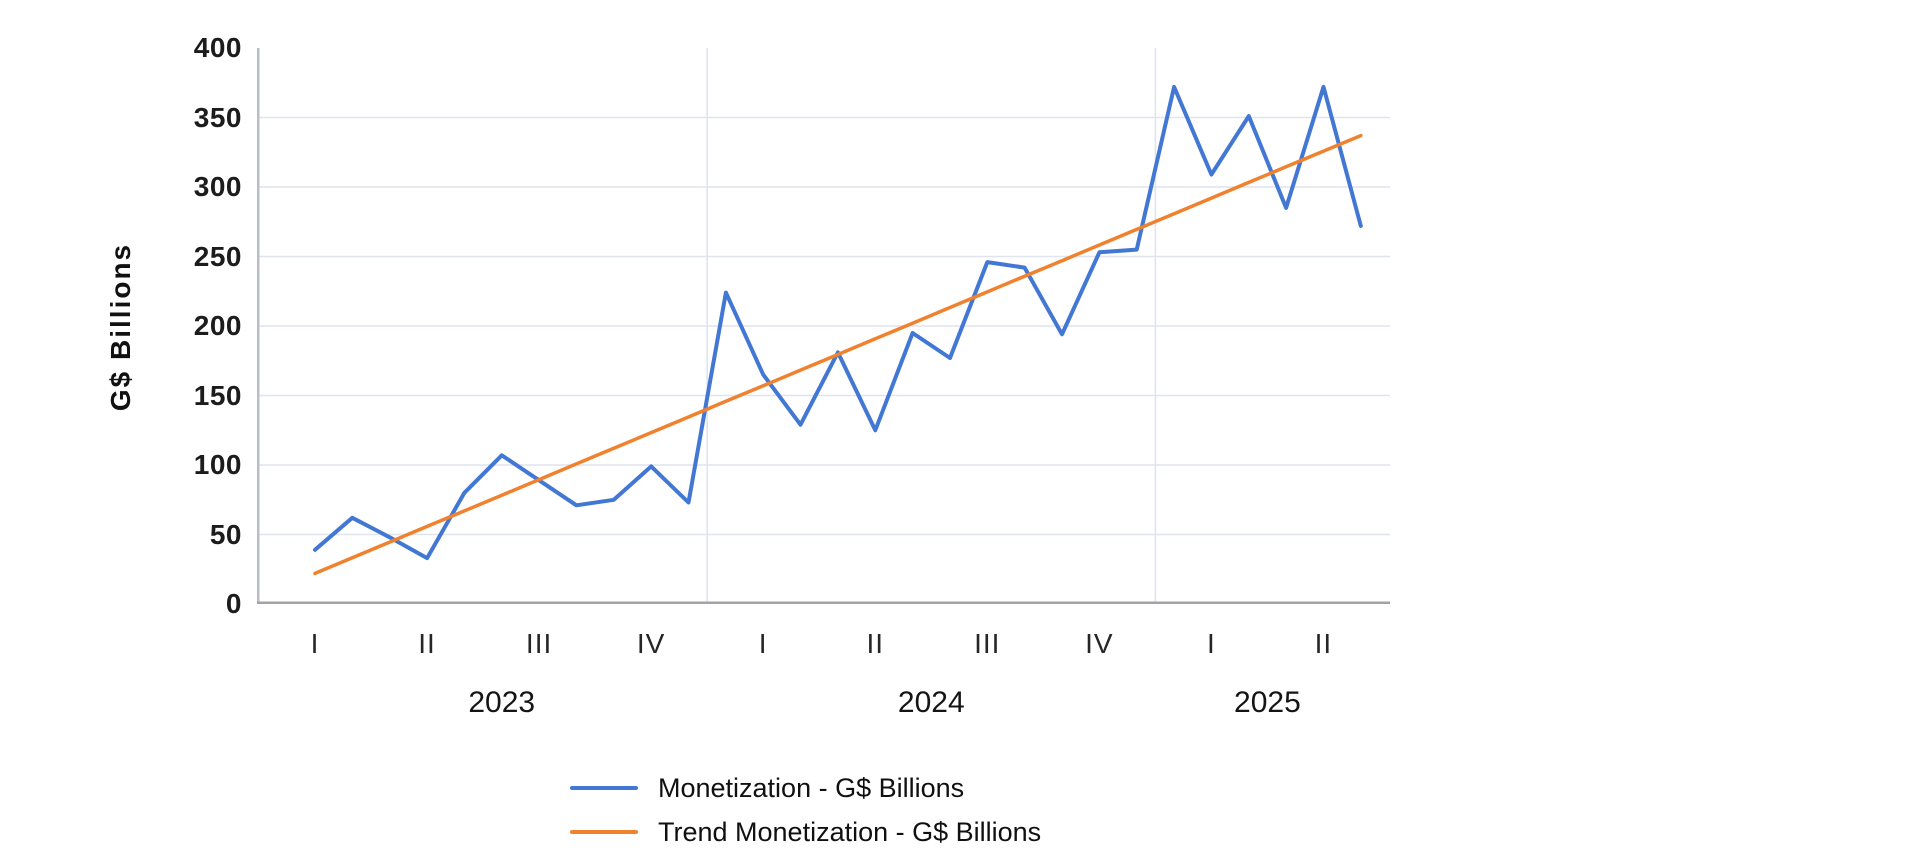 Image resolution: width=1920 pixels, height=862 pixels. What do you see at coordinates (217, 325) in the screenshot?
I see `y-tick-label-200: 200` at bounding box center [217, 325].